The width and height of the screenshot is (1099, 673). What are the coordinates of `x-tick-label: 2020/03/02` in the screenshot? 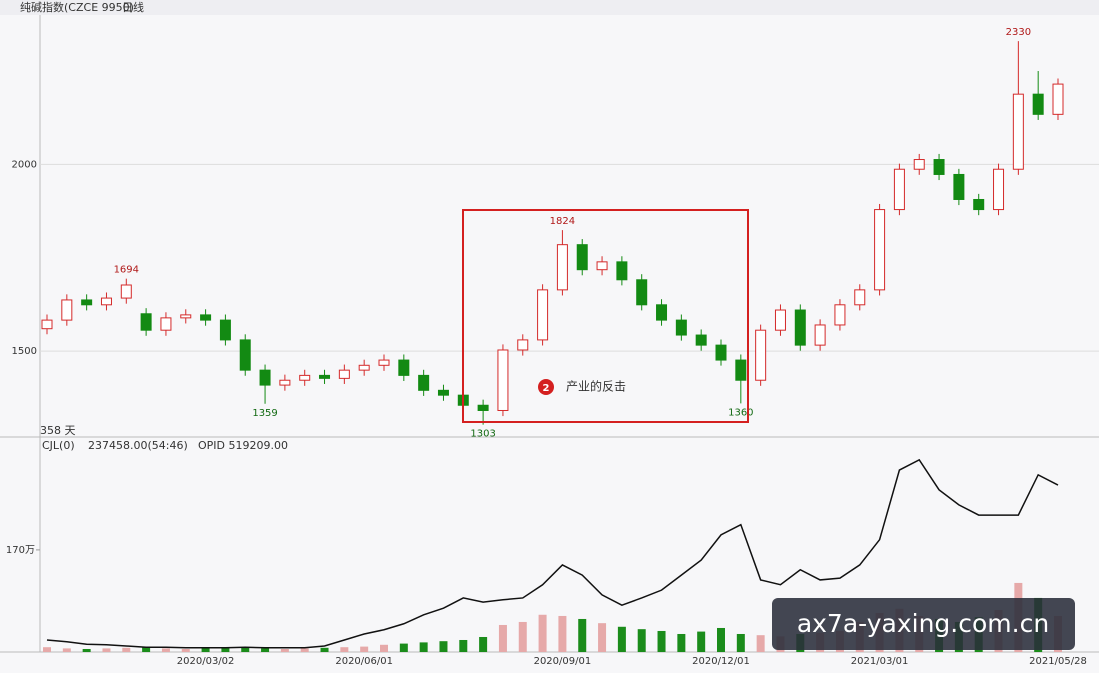 It's located at (206, 661).